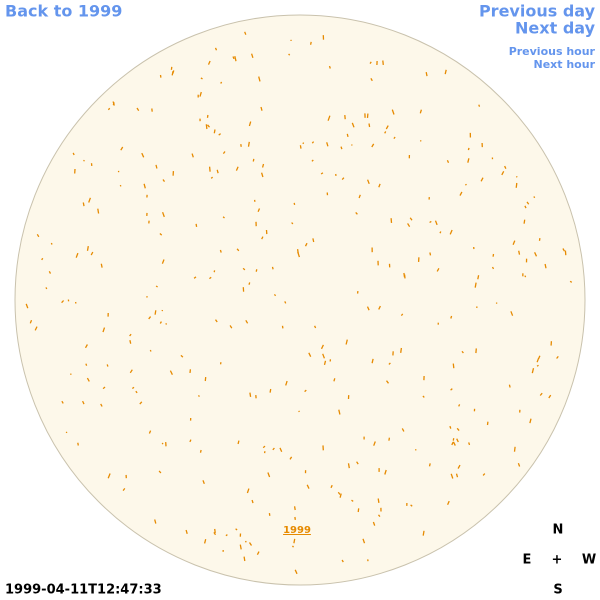 The image size is (600, 600). What do you see at coordinates (527, 560) in the screenshot?
I see `compass-east: E` at bounding box center [527, 560].